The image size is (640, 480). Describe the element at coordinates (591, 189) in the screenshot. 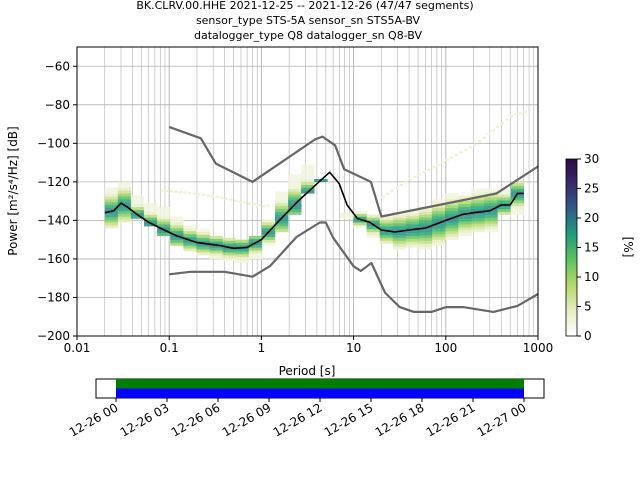

I see `colorbar-tick-label: 25` at that location.